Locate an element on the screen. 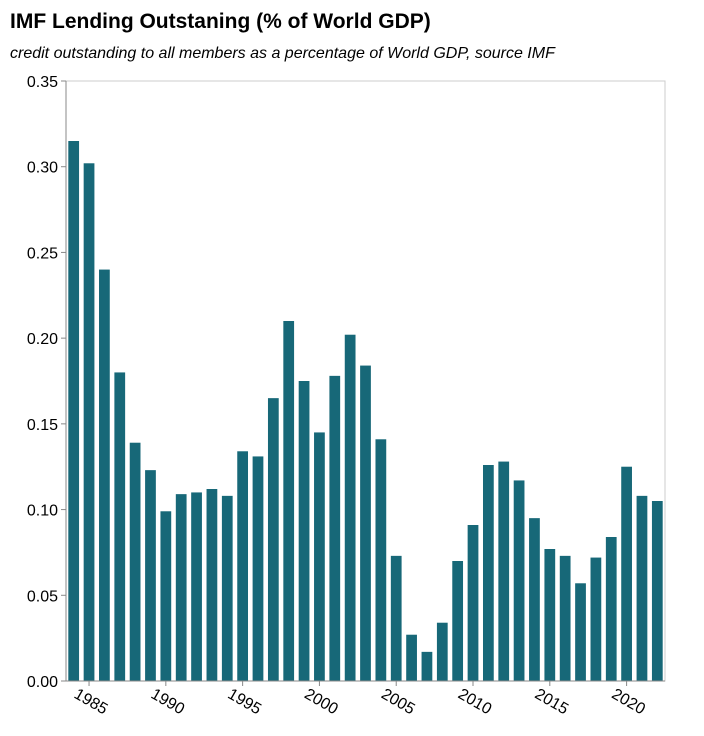 This screenshot has height=736, width=704. y-tick-label: 0.05 is located at coordinates (42, 596).